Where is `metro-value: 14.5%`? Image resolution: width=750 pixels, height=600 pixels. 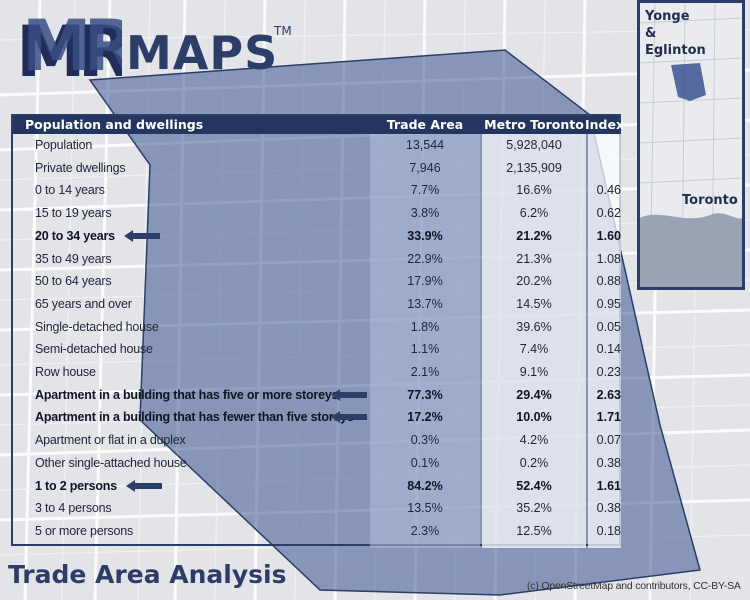 metro-value: 14.5% is located at coordinates (534, 303).